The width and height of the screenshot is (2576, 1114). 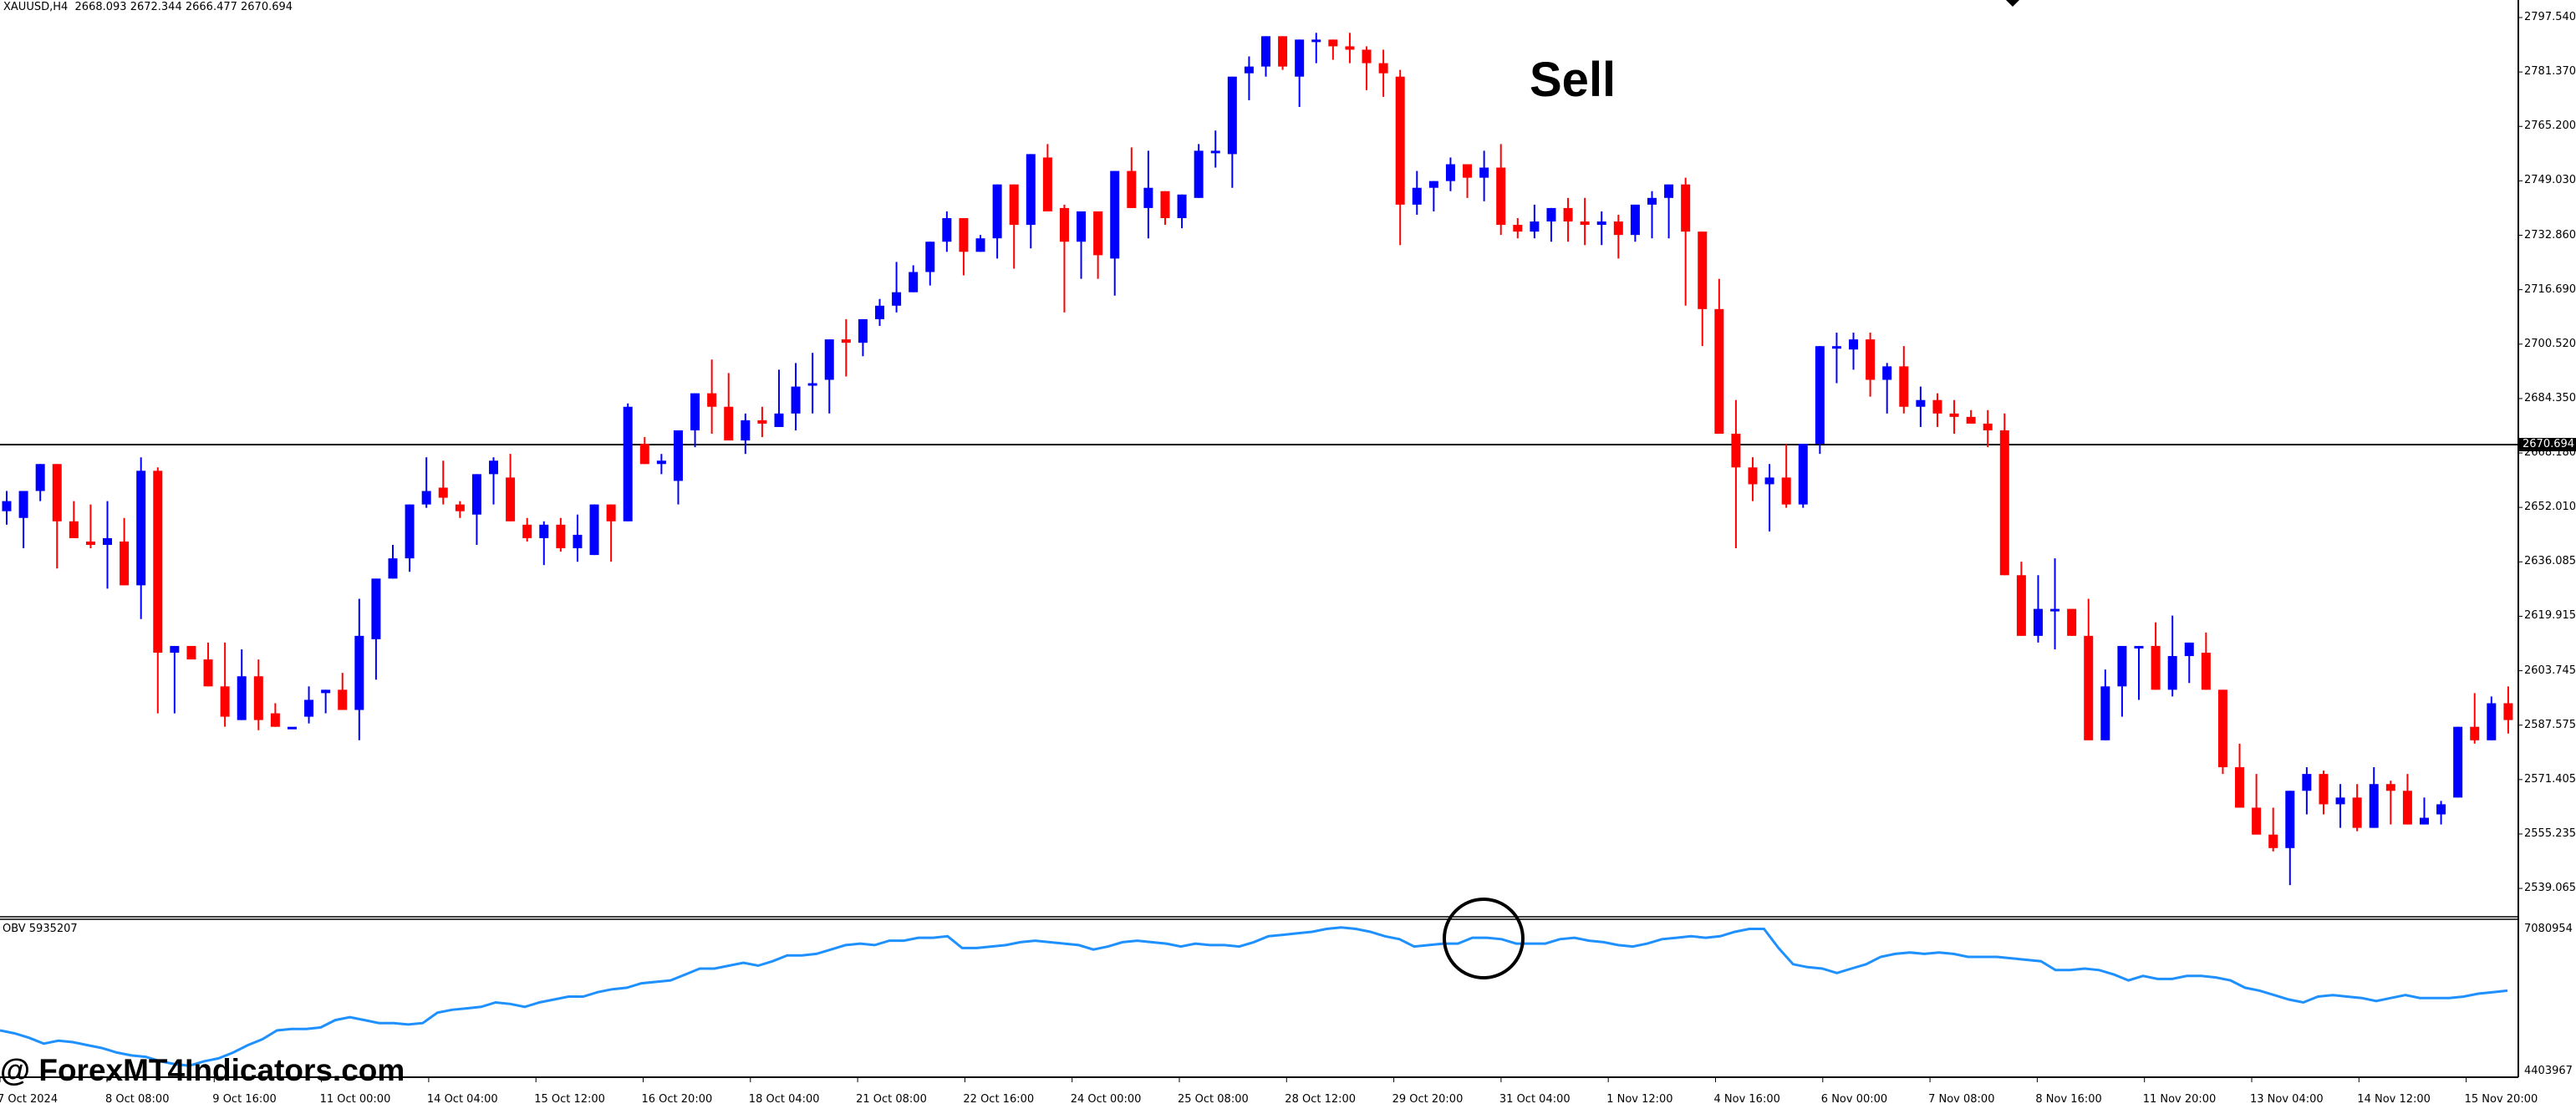 What do you see at coordinates (677, 1099) in the screenshot?
I see `time-tick-label: 16 Oct 20:00` at bounding box center [677, 1099].